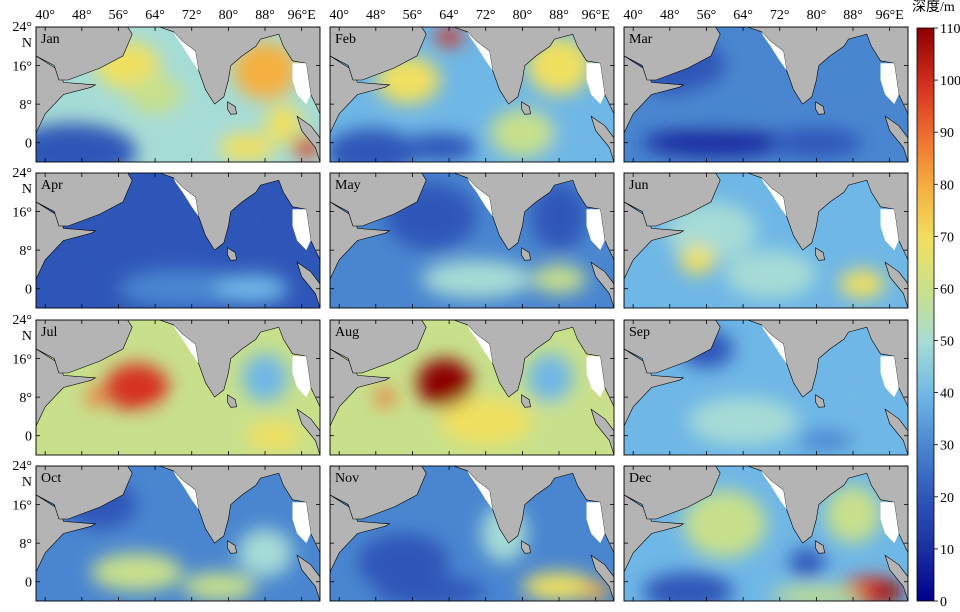 This screenshot has height=612, width=960. I want to click on panel-mar: Mar, so click(766, 94).